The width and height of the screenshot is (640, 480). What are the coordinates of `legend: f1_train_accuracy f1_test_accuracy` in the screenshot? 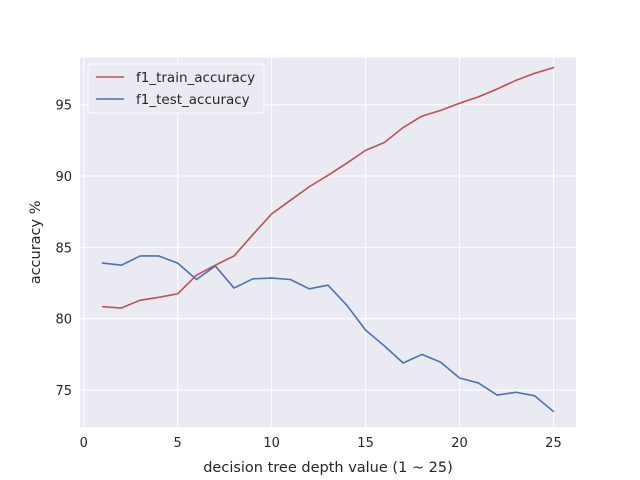 It's located at (176, 88).